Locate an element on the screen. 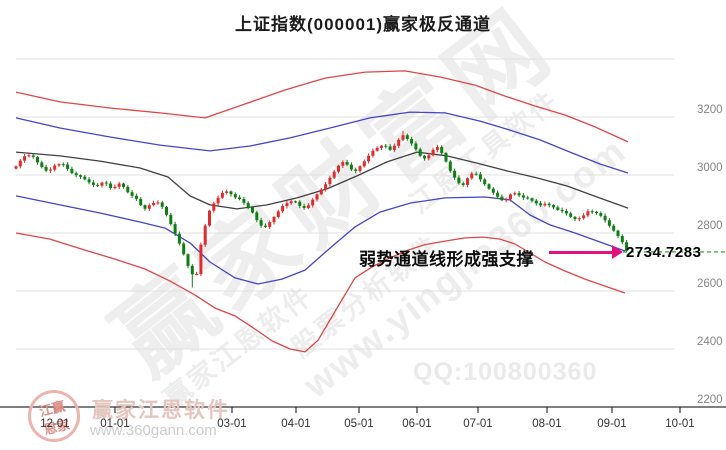  x-axis-label: 09-01 is located at coordinates (612, 424).